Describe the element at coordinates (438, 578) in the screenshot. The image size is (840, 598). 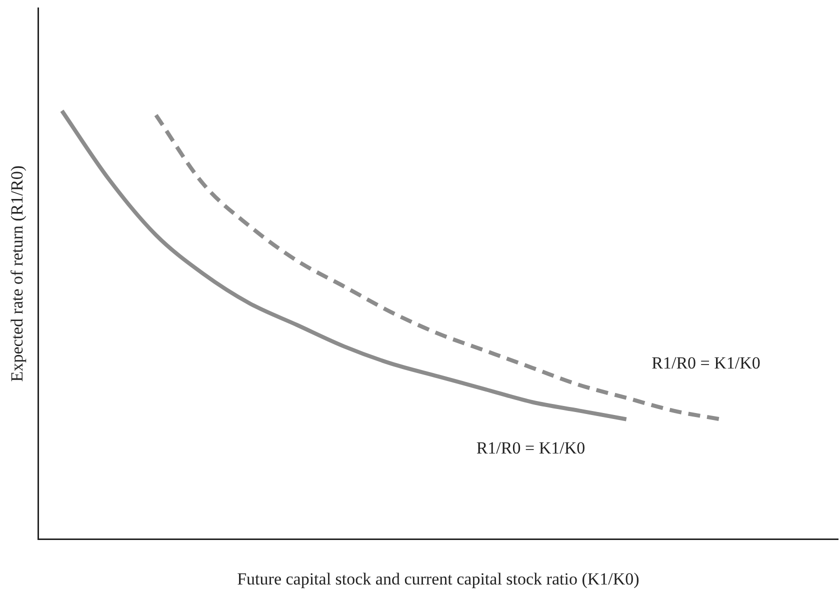
I see `x-axis-title: Future capital stock and current capital stock ratio (K1/K0)` at that location.